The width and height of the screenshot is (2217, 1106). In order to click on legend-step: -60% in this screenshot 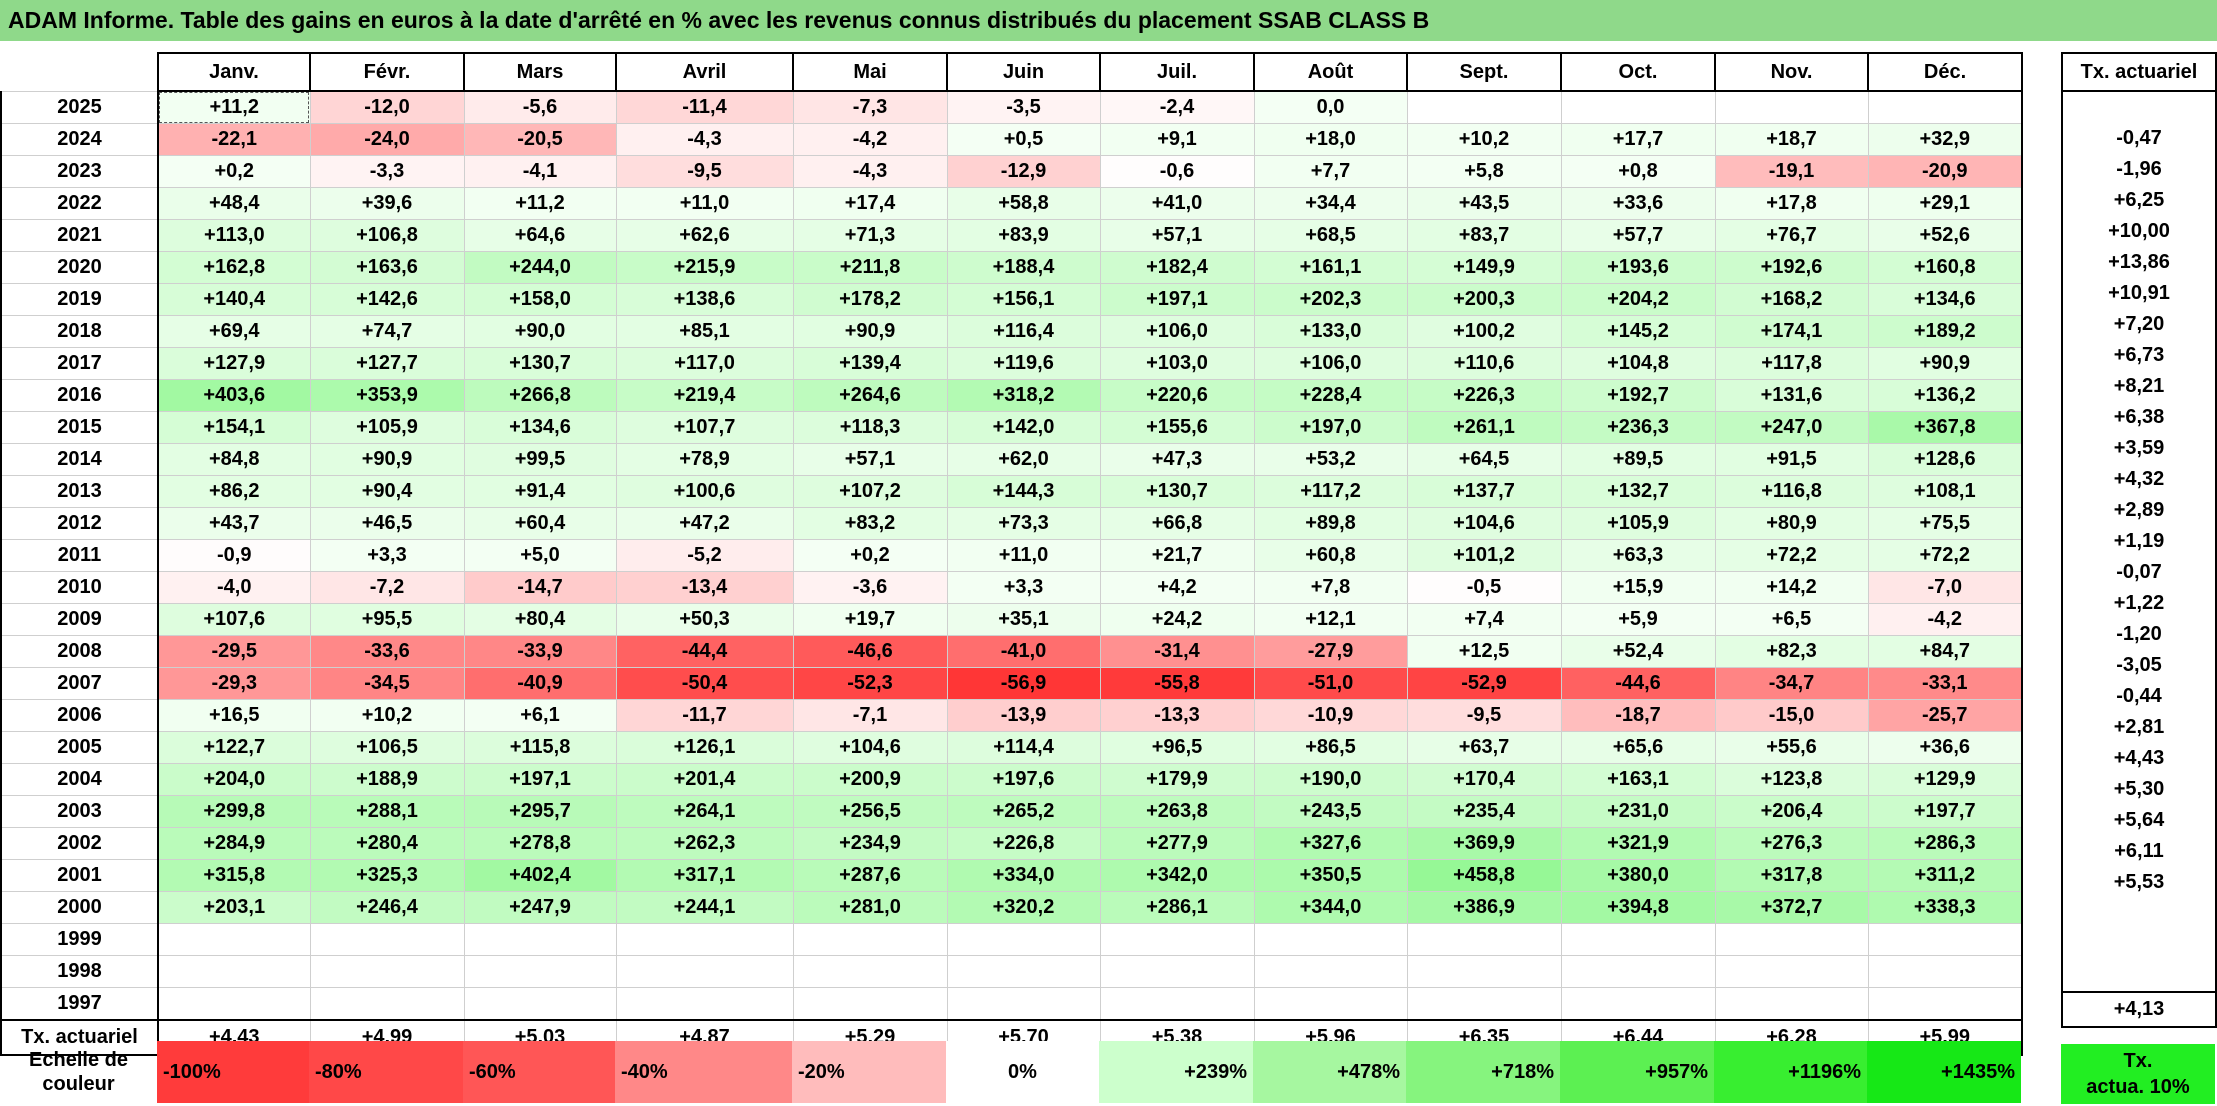, I will do `click(539, 1072)`.